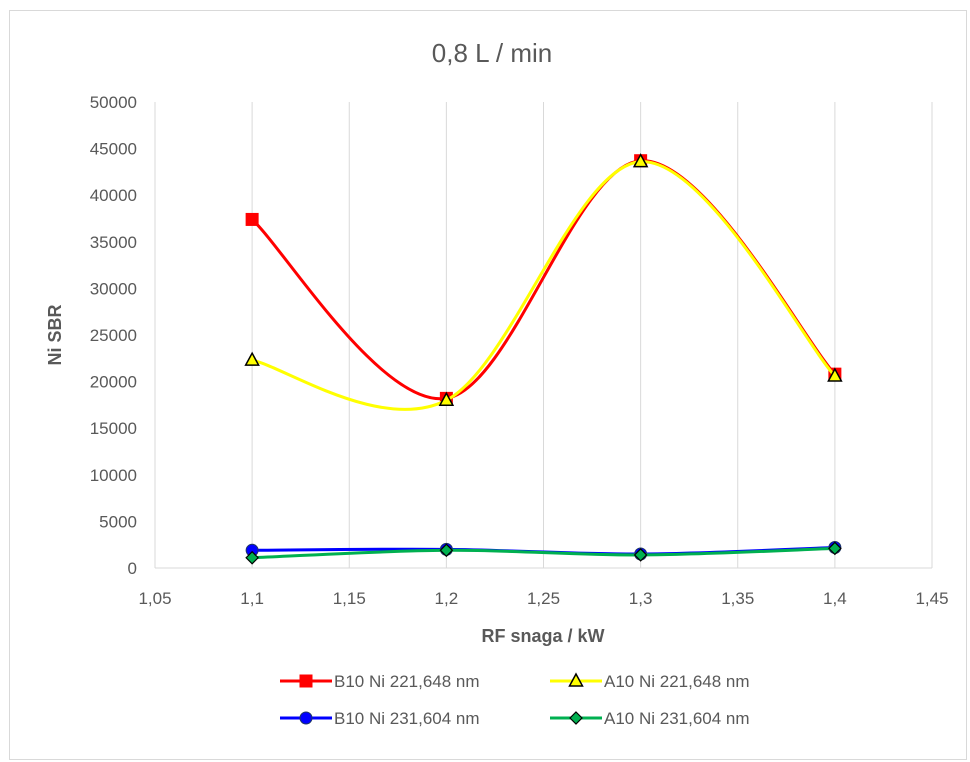  Describe the element at coordinates (641, 598) in the screenshot. I see `x-tick-label: 1,3` at that location.